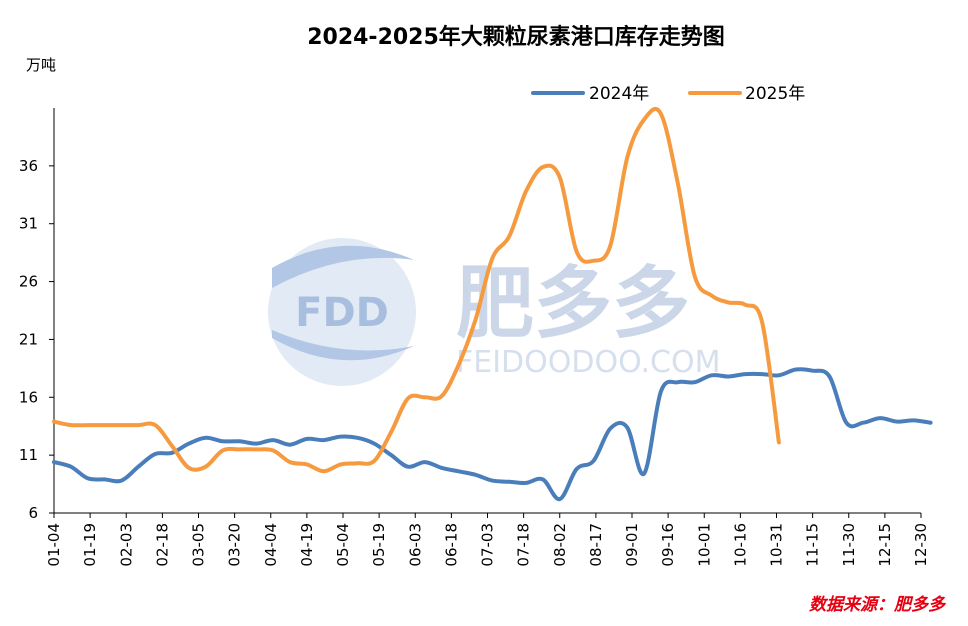 The image size is (968, 626). I want to click on x-tick-label: 12-15, so click(885, 545).